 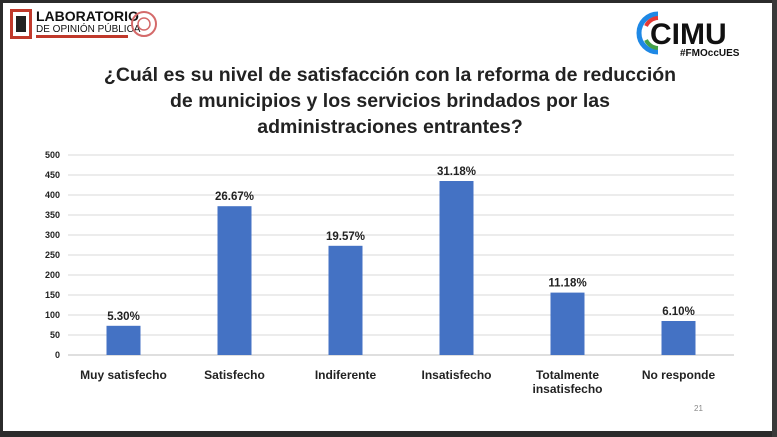 I want to click on logo-right-hashtag: #FMOccUES, so click(x=710, y=53).